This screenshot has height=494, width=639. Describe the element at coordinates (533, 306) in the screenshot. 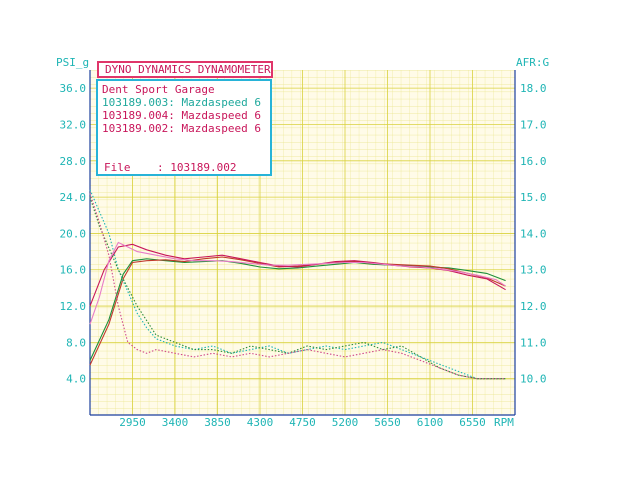

I see `right-tick-6: 12.0` at that location.